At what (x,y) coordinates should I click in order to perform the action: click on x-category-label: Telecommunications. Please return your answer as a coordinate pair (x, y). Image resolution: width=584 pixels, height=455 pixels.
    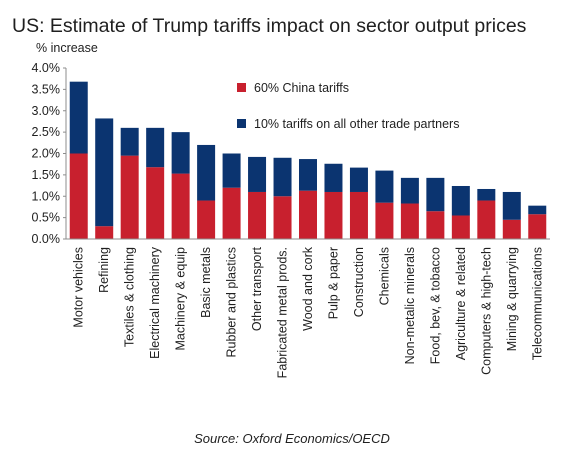
    Looking at the image, I should click on (537, 303).